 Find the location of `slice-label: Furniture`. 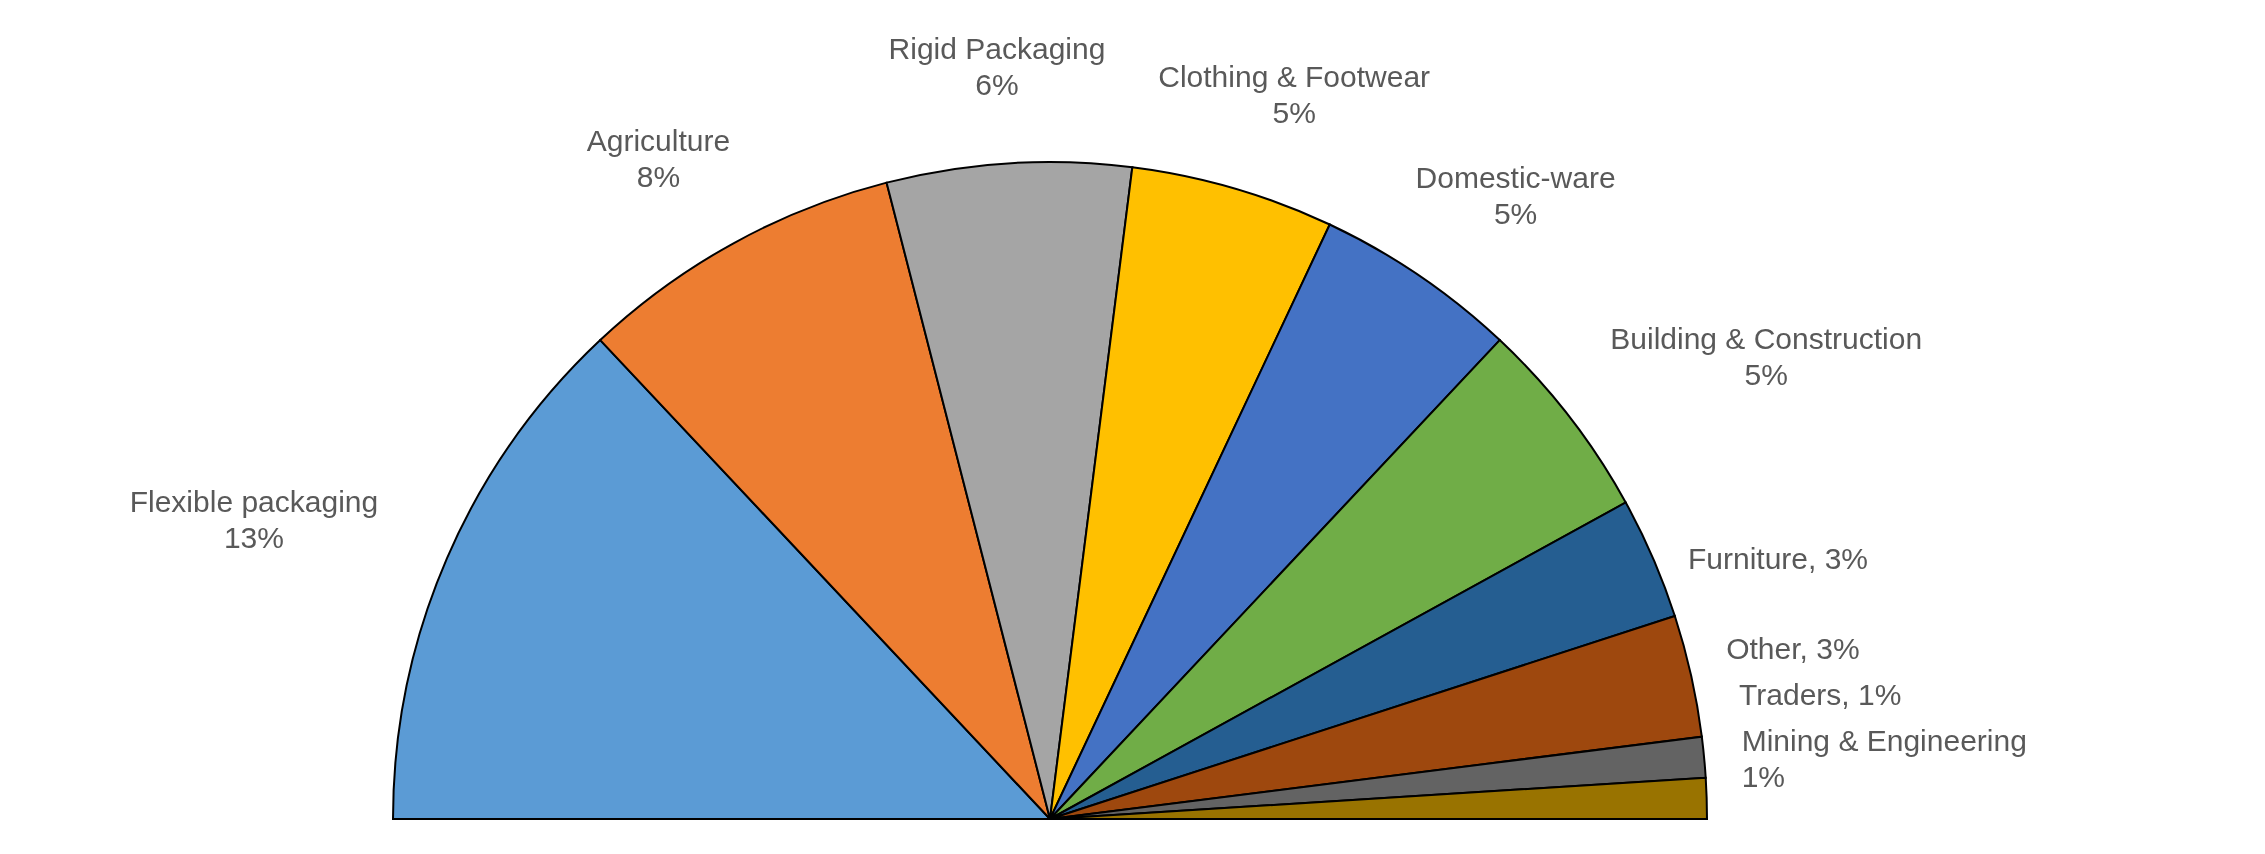

slice-label: Furniture is located at coordinates (1748, 558).